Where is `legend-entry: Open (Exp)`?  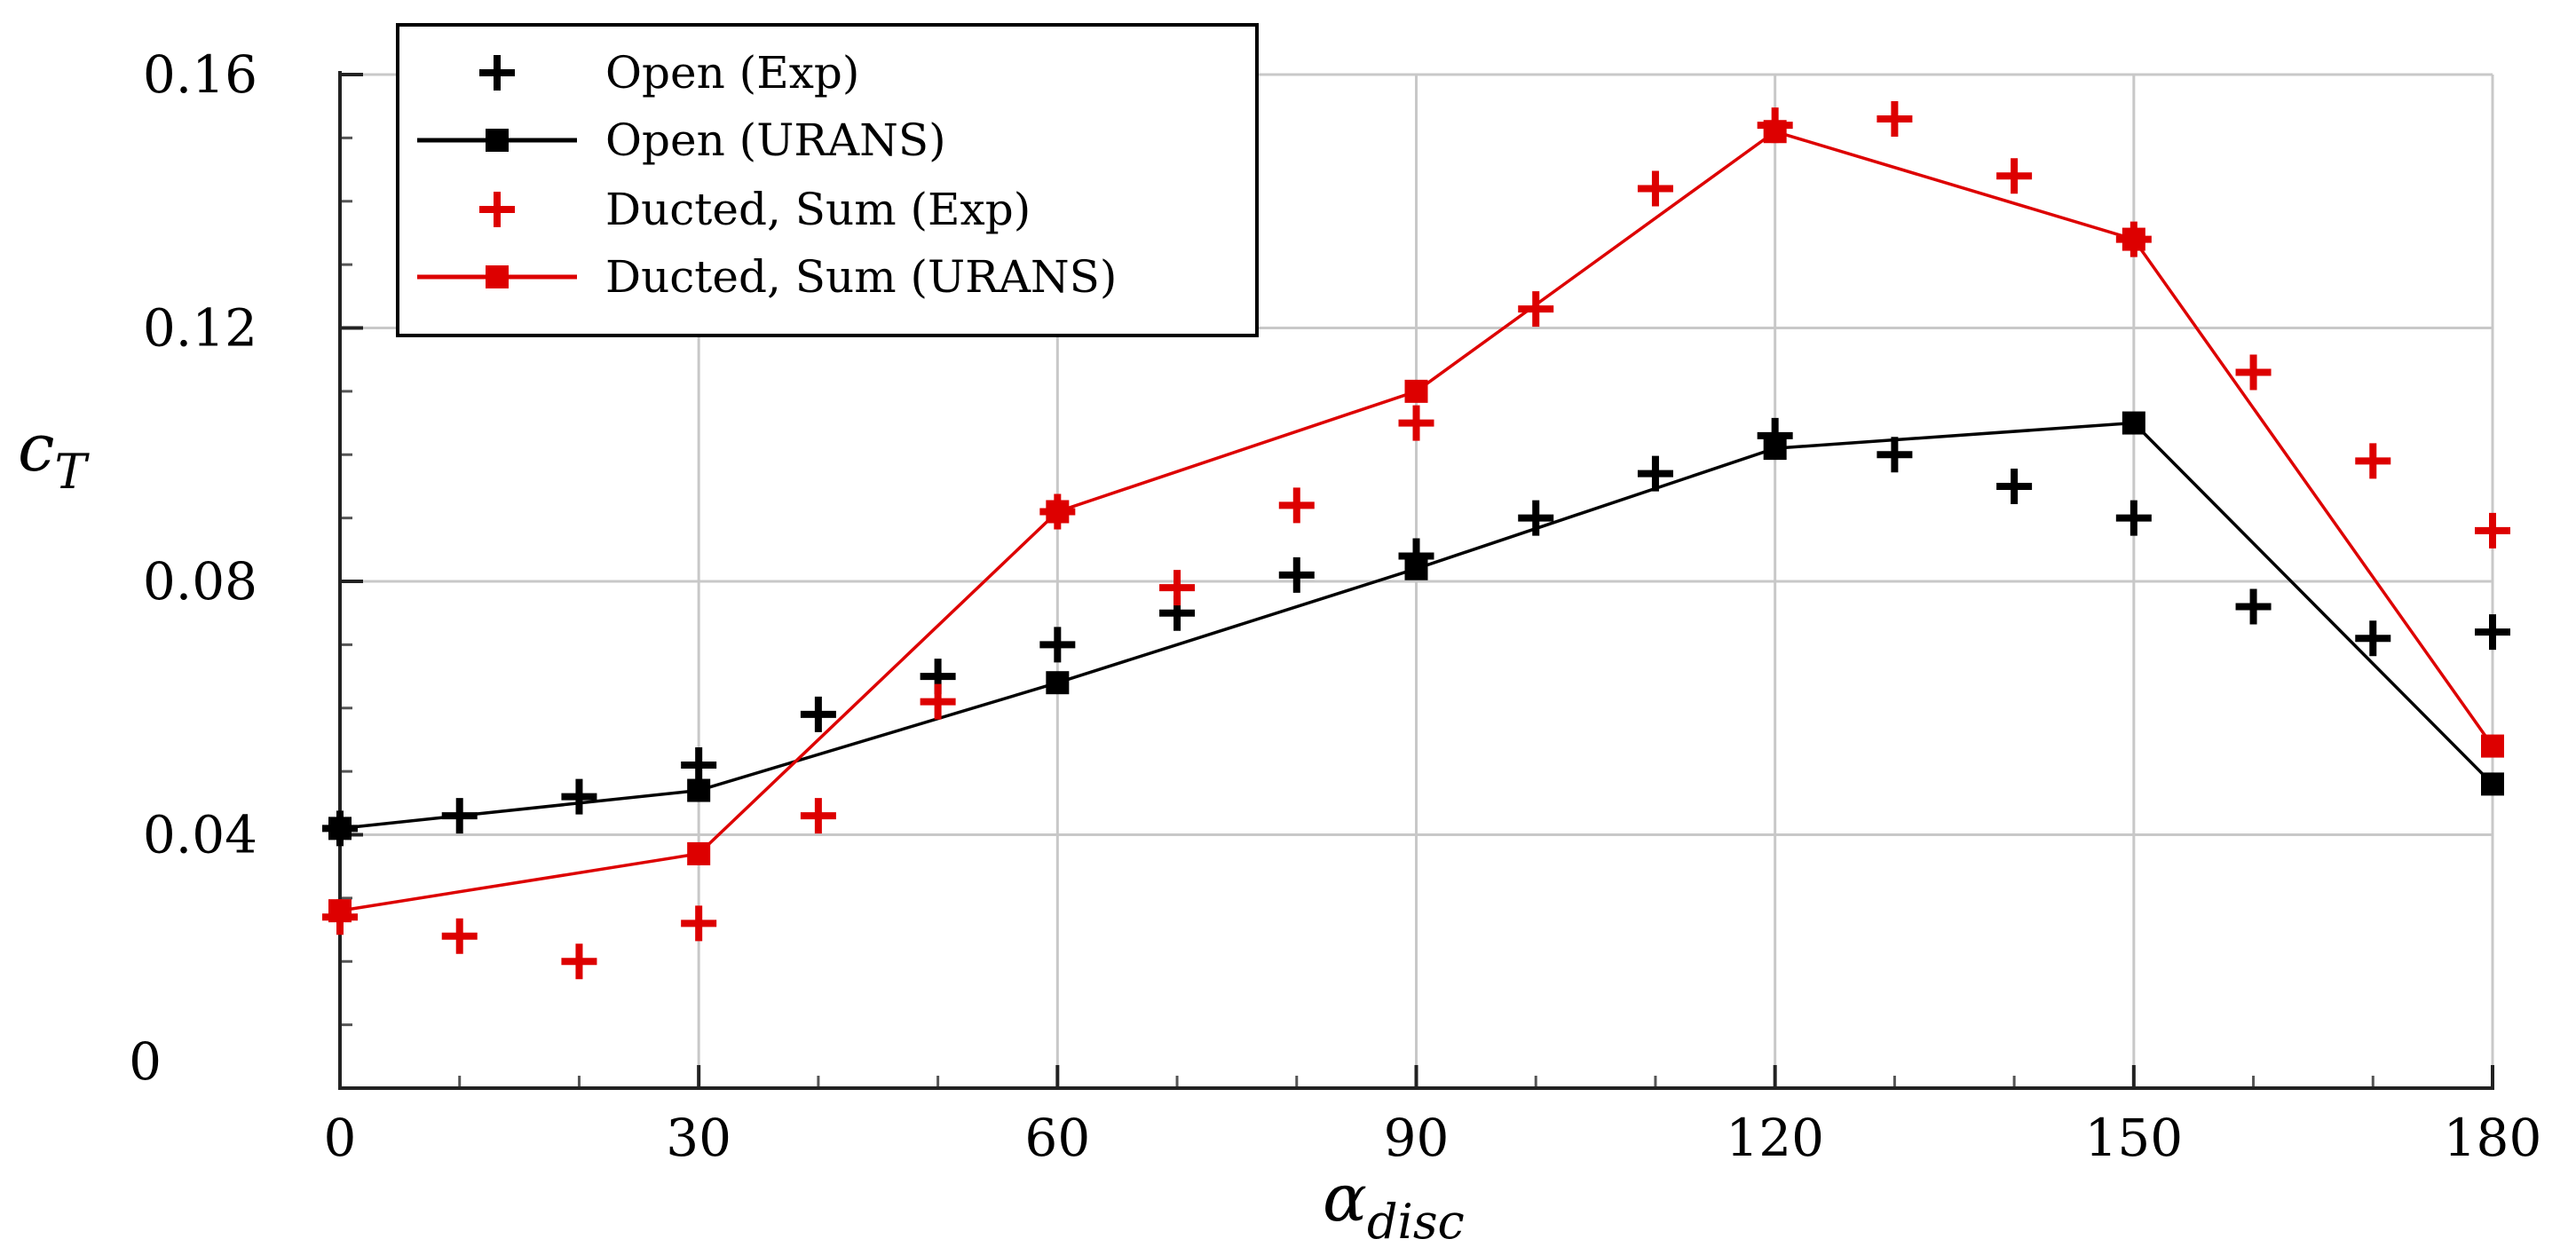
legend-entry: Open (Exp) is located at coordinates (669, 73).